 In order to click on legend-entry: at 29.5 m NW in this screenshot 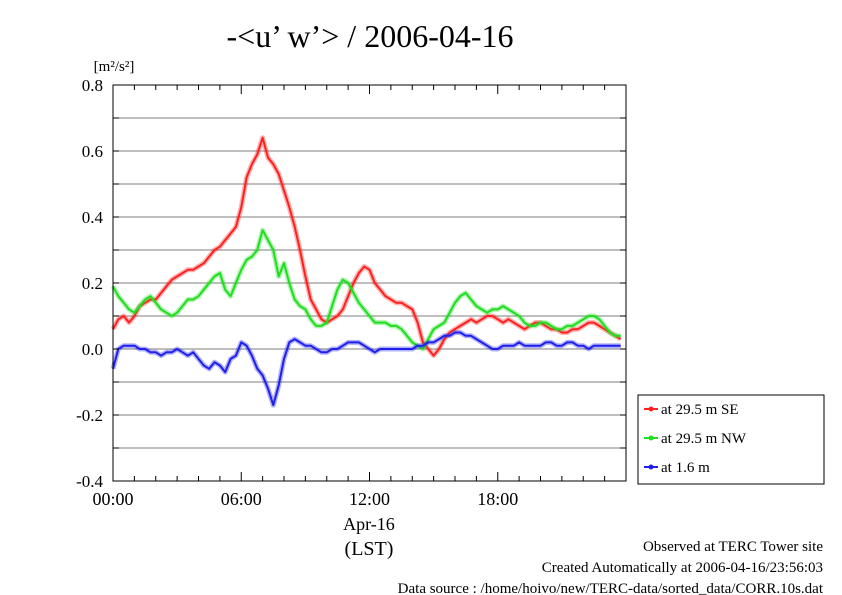, I will do `click(695, 439)`.